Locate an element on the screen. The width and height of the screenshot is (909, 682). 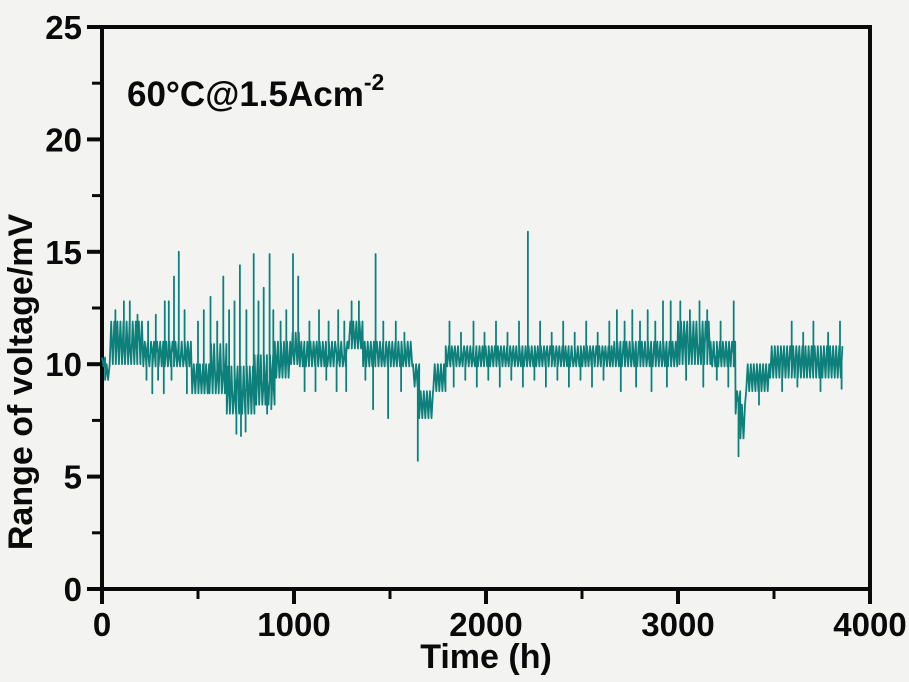
y-tick-label-0: 0 is located at coordinates (73, 589).